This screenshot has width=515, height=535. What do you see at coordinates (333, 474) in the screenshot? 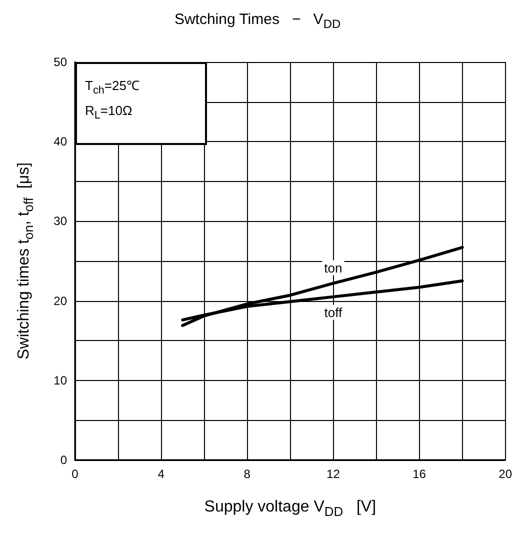
I see `x-tick-label: 12` at bounding box center [333, 474].